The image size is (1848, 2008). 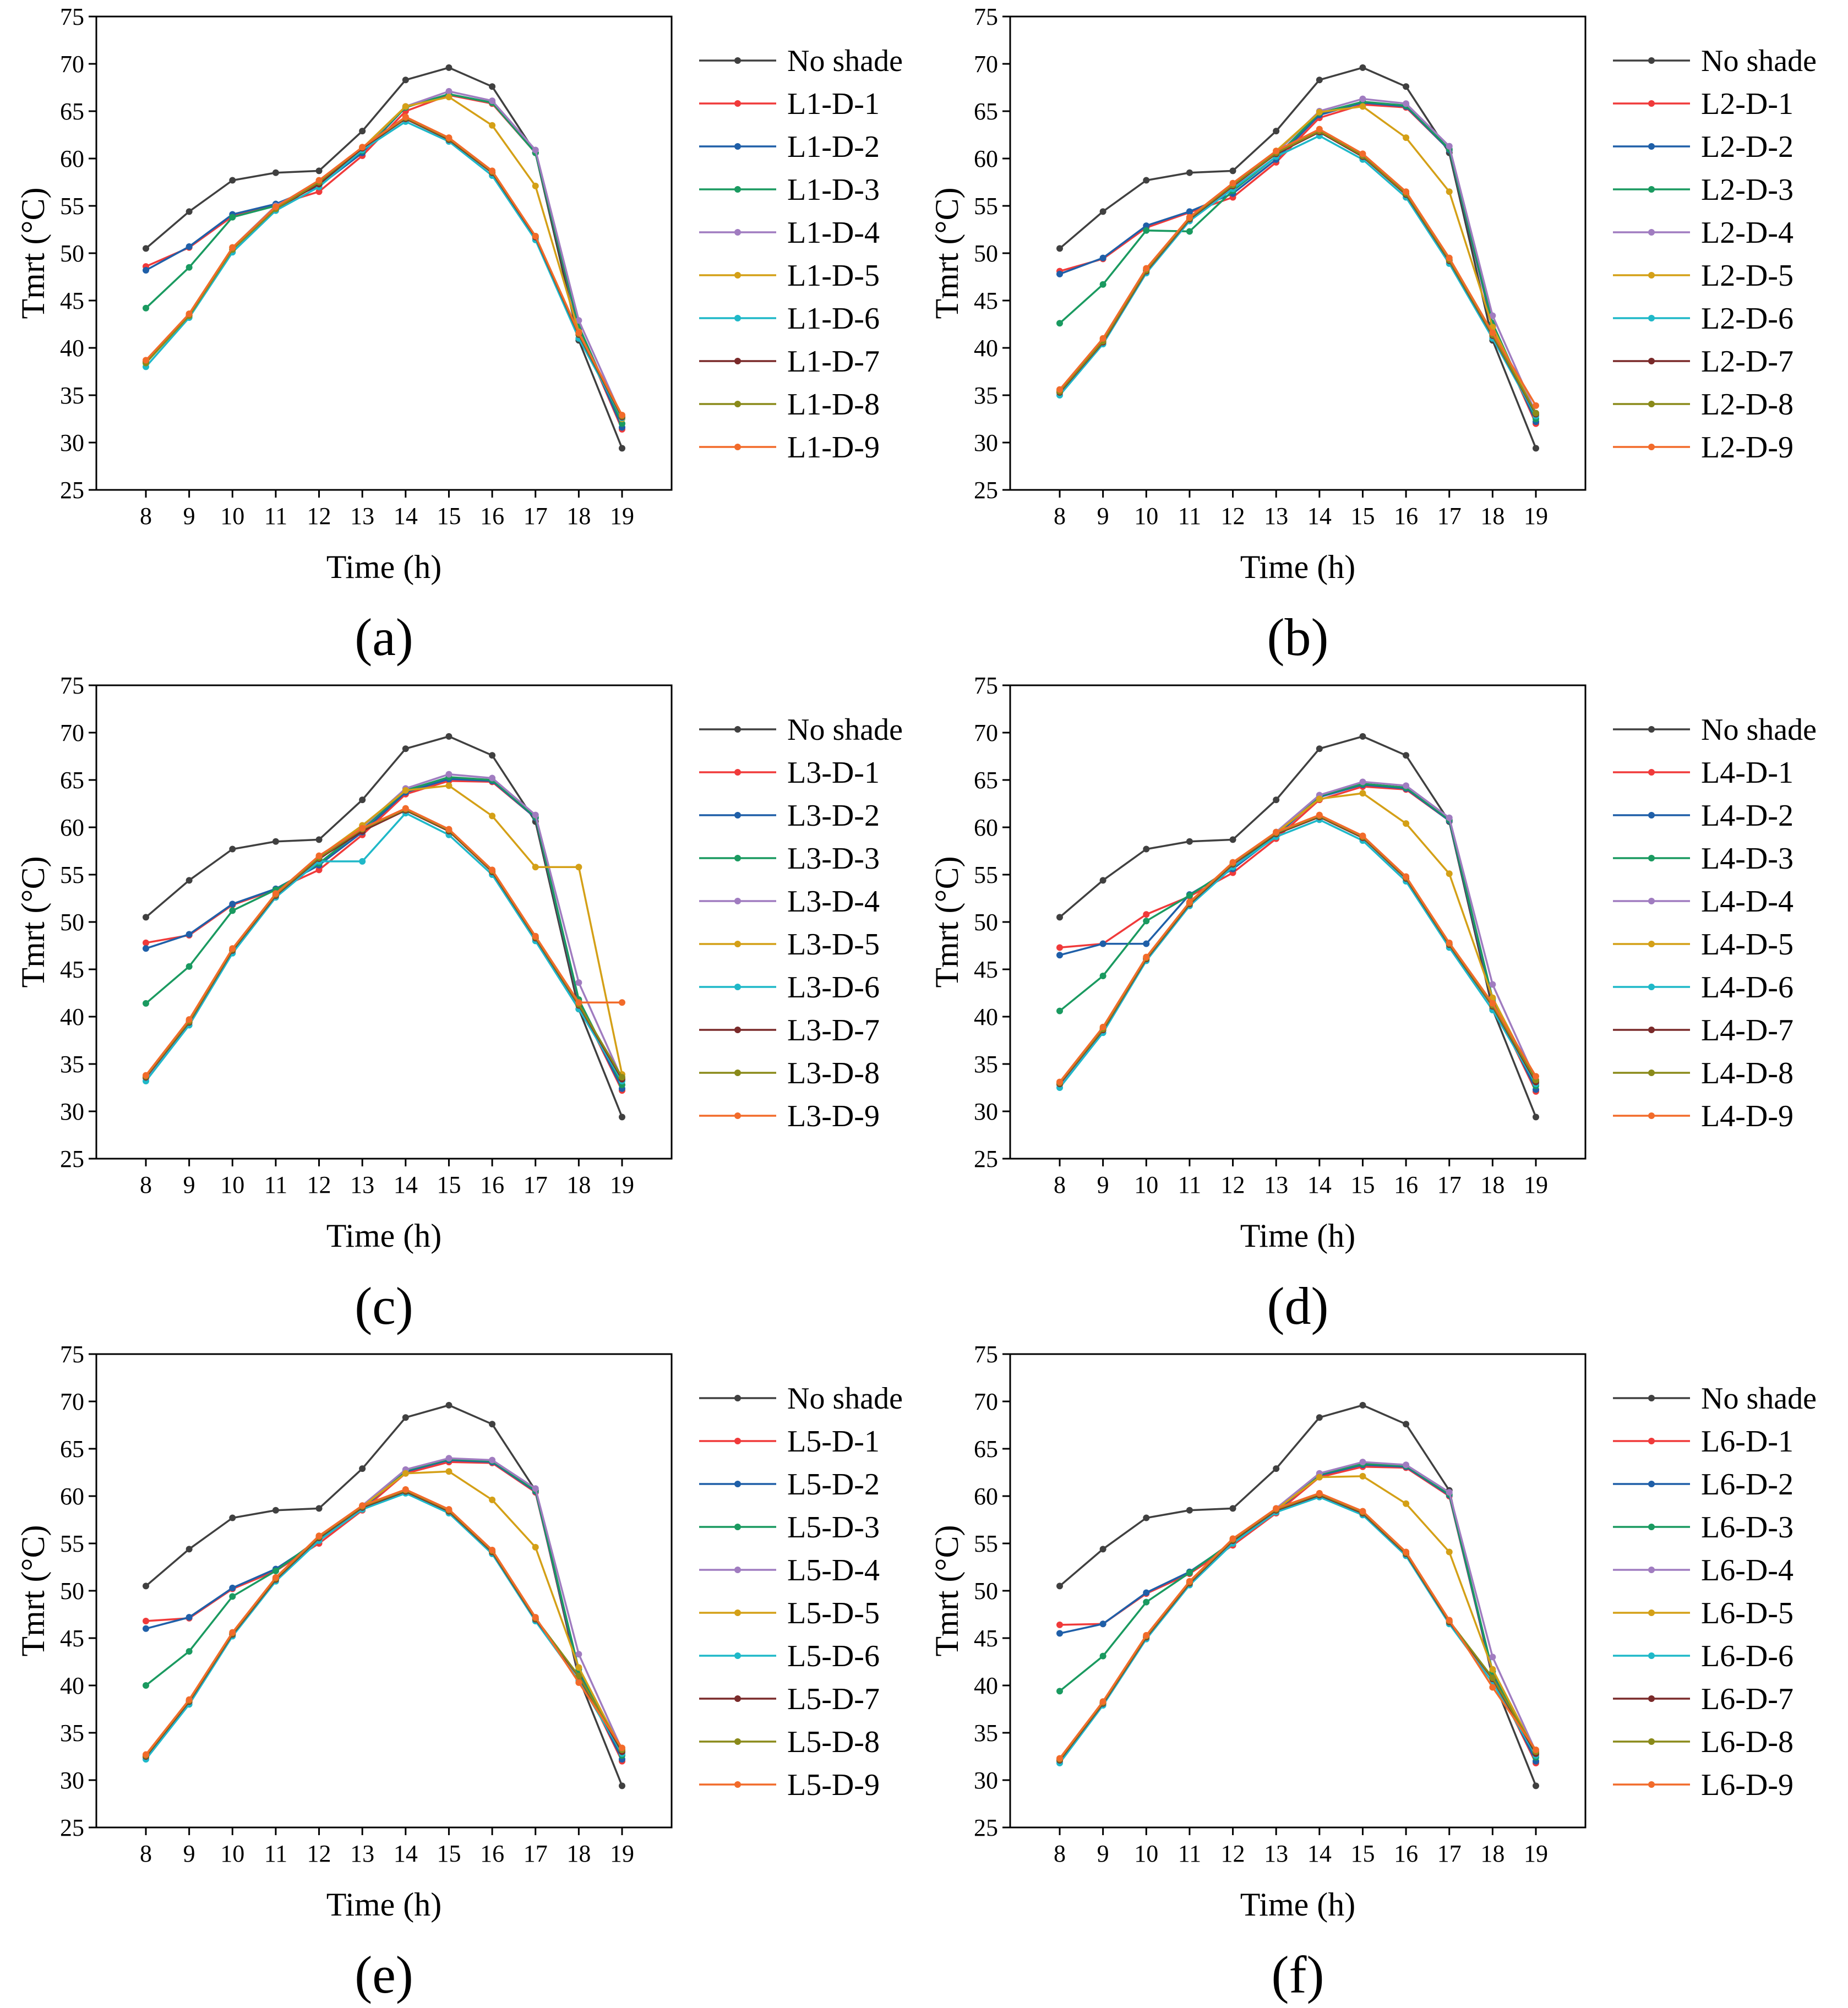 What do you see at coordinates (72, 1638) in the screenshot?
I see `y-tick-label: 45` at bounding box center [72, 1638].